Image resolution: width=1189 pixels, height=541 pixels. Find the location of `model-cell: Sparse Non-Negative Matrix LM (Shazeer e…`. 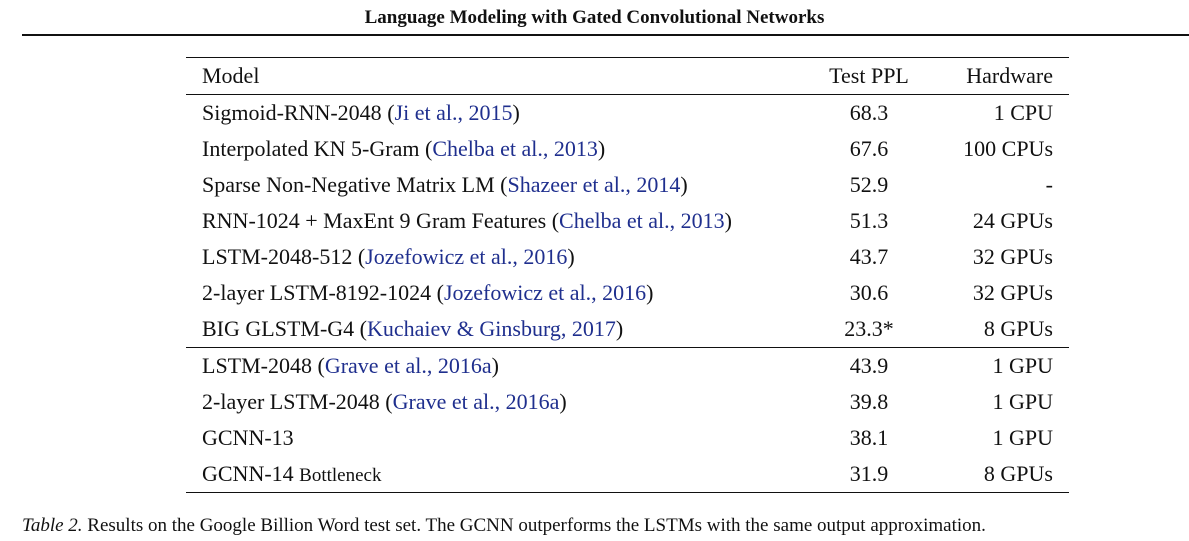

model-cell: Sparse Non-Negative Matrix LM (Shazeer e… is located at coordinates (445, 184).